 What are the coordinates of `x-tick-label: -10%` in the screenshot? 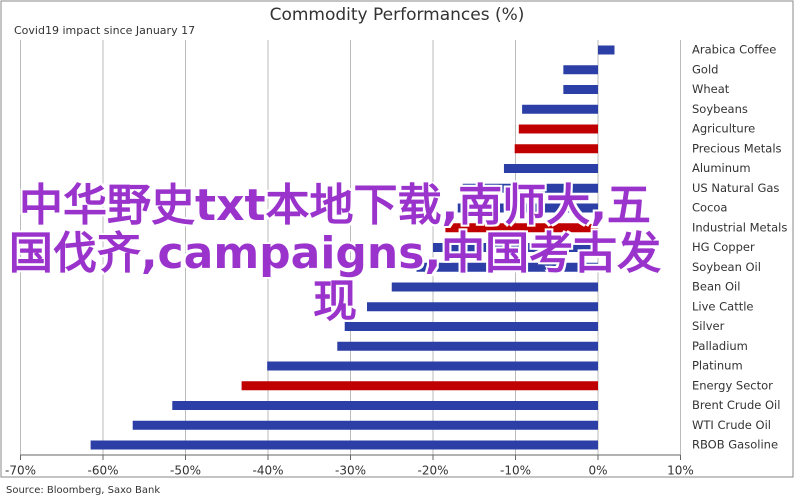 It's located at (515, 471).